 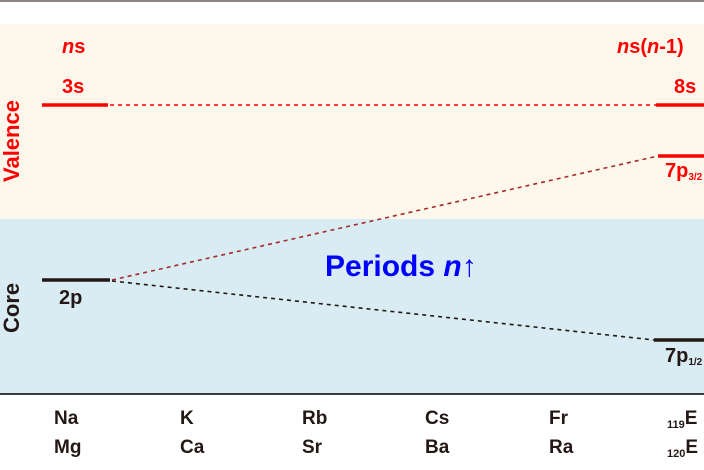 I want to click on element-ba: Ba, so click(x=437, y=447).